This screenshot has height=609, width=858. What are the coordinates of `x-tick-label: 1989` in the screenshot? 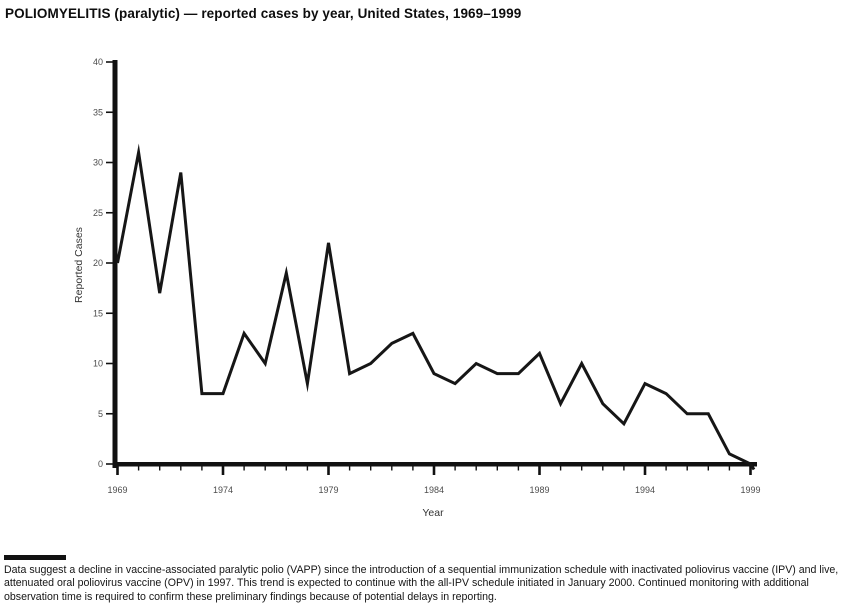 It's located at (539, 490).